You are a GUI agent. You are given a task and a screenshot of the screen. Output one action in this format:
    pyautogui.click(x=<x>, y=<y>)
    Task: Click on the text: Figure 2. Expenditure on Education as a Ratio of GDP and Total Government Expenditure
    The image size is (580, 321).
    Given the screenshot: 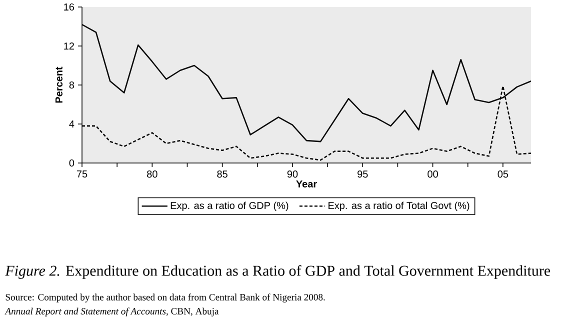 What is the action you would take?
    pyautogui.click(x=277, y=272)
    